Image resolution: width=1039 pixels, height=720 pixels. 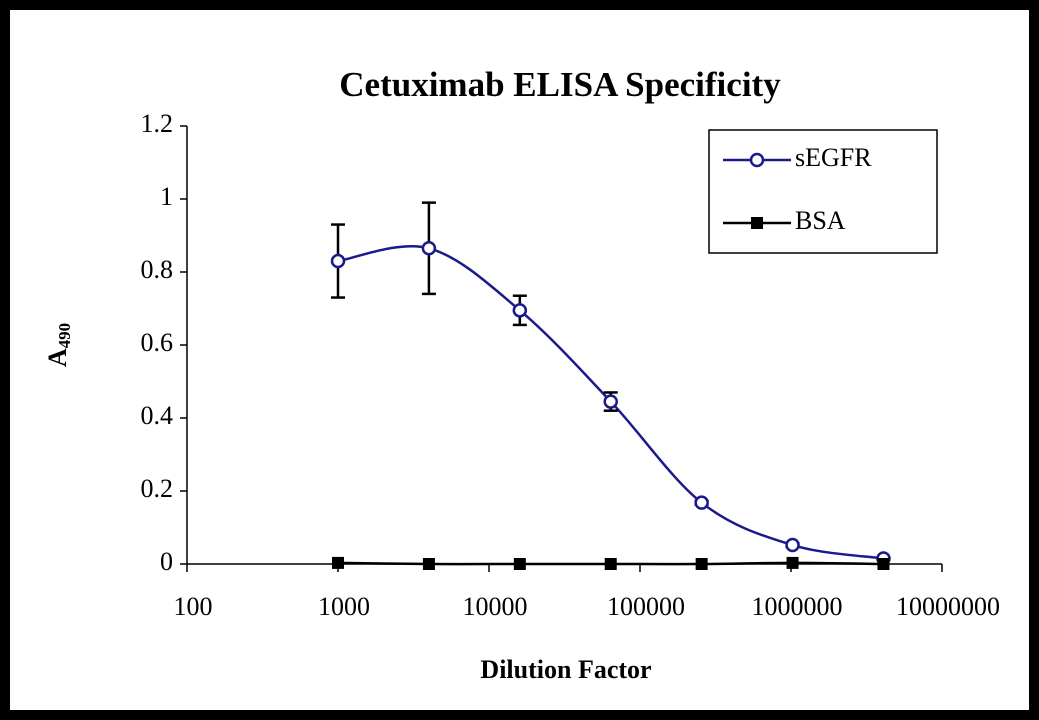 I want to click on y-tick-label: 0, so click(x=166, y=561).